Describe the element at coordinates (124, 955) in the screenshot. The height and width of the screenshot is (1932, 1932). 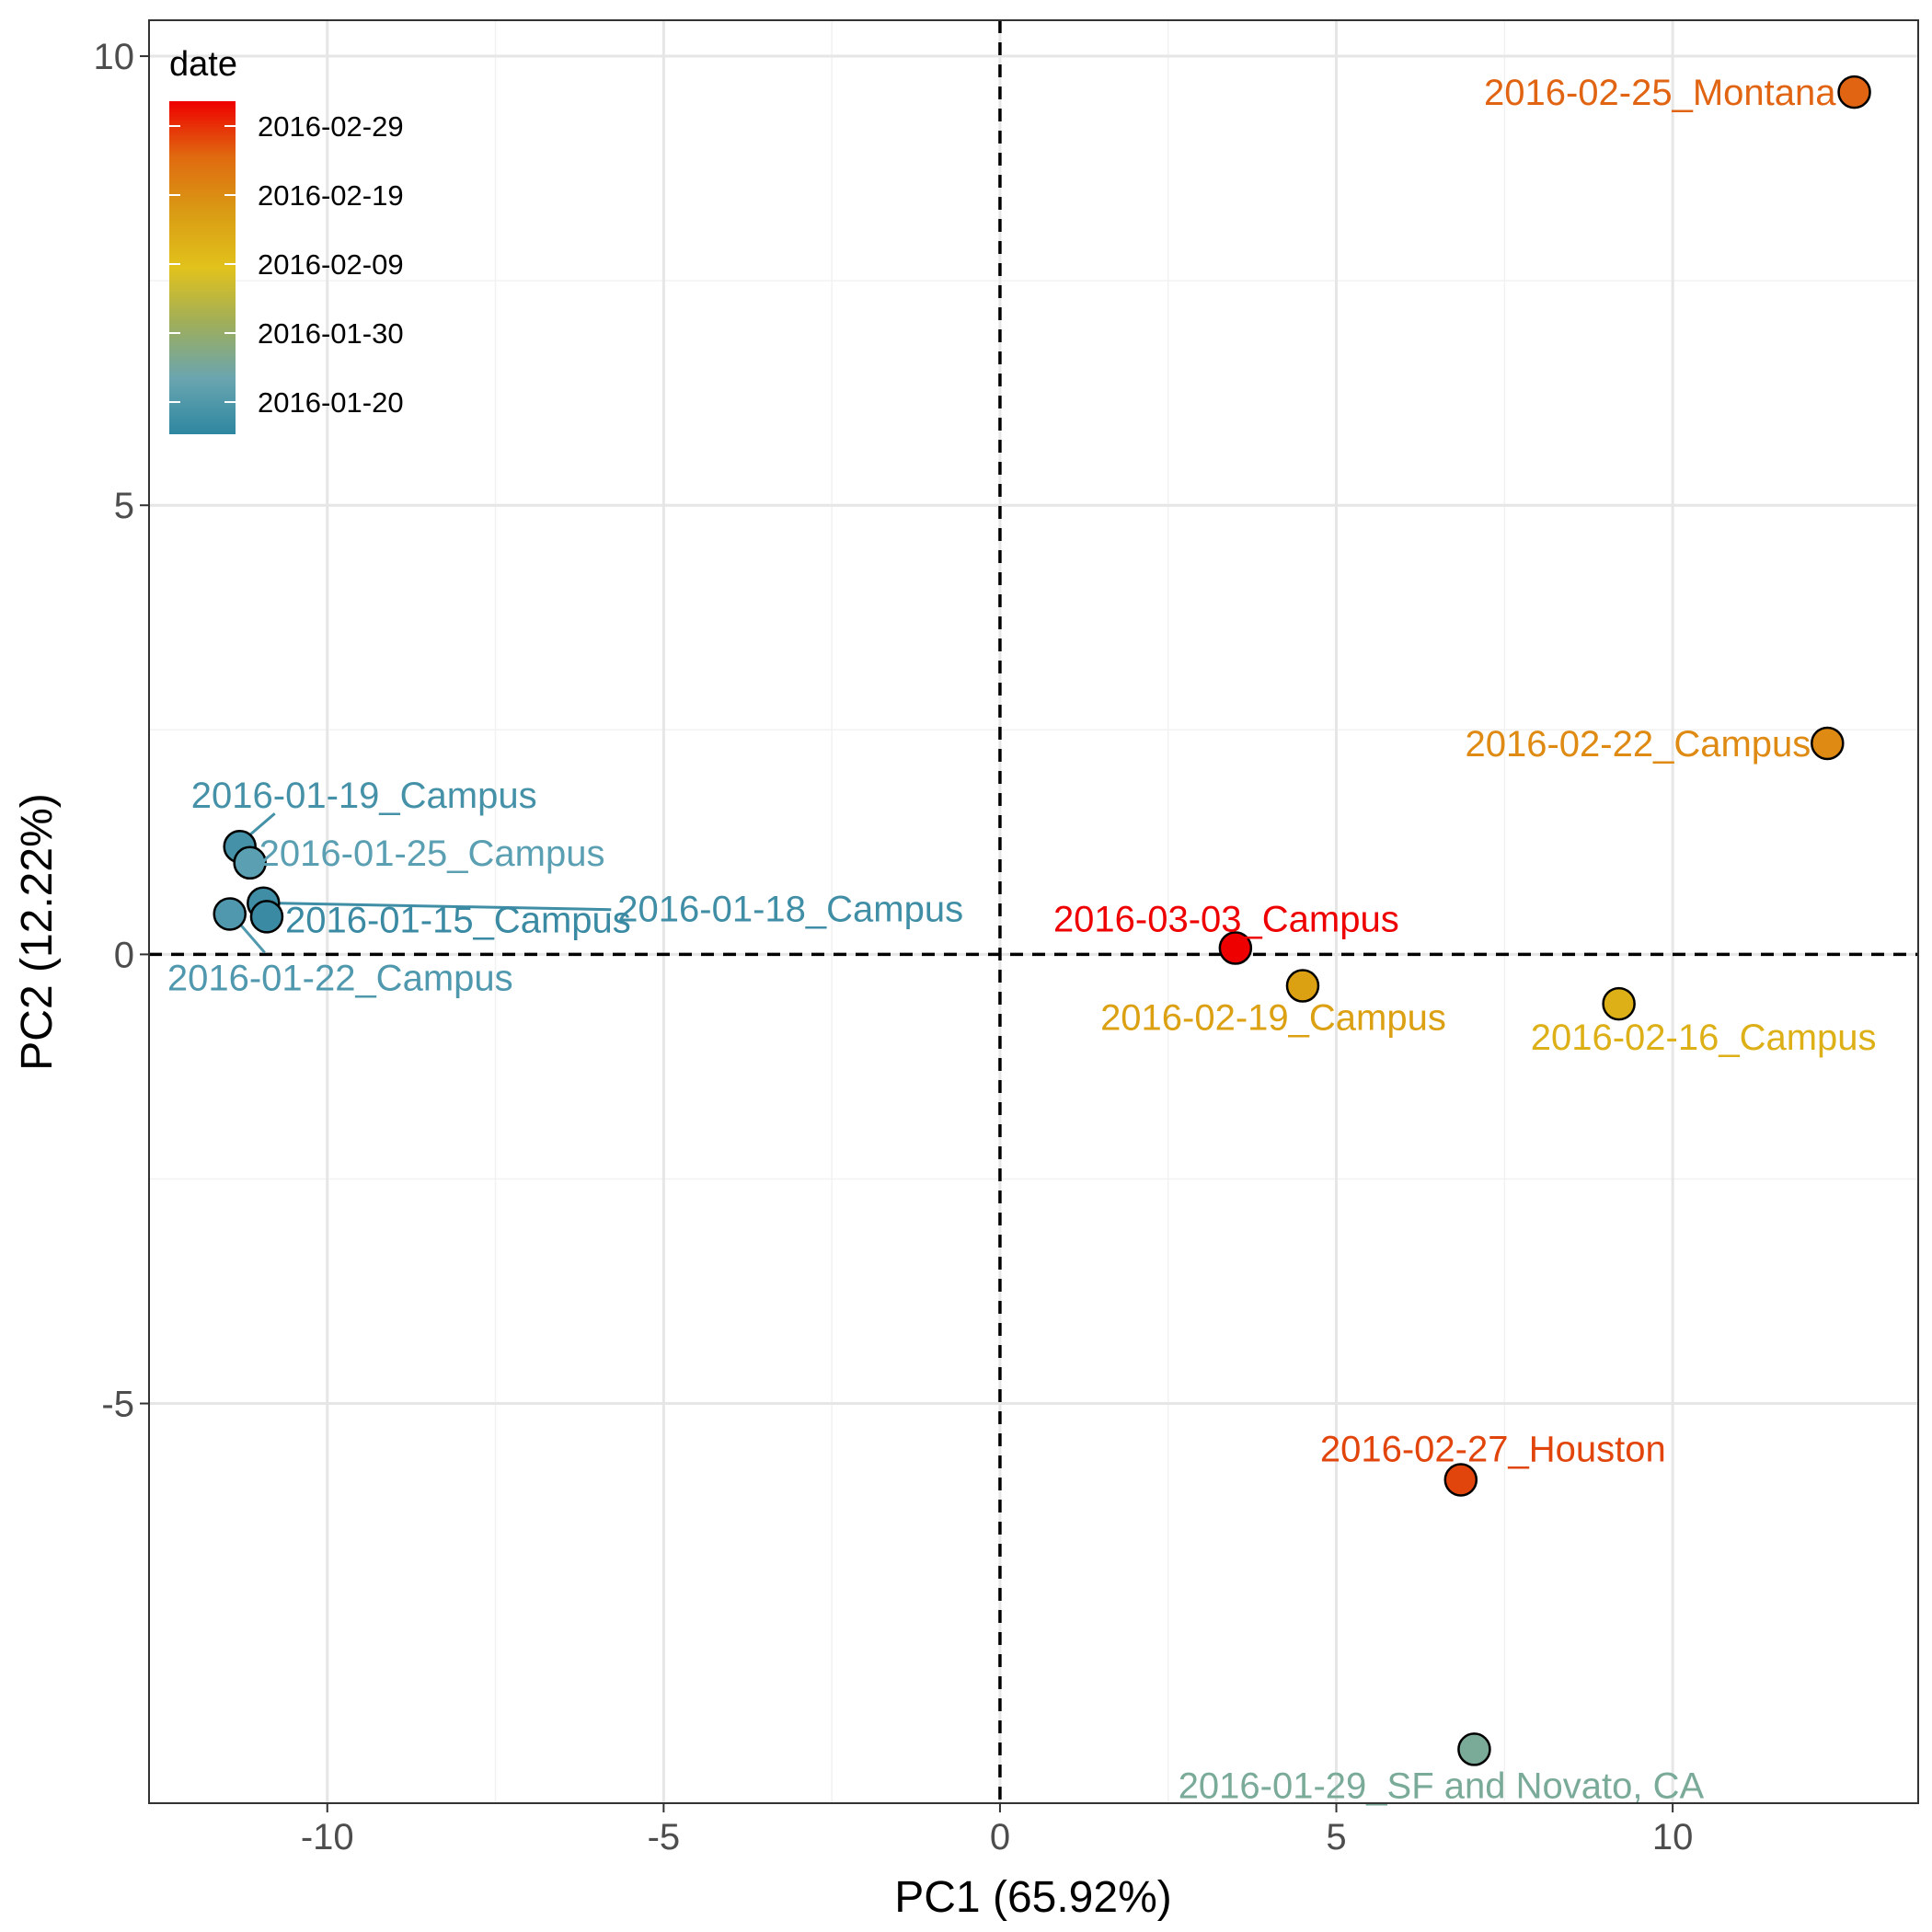
I see `y-tick-label: 0` at that location.